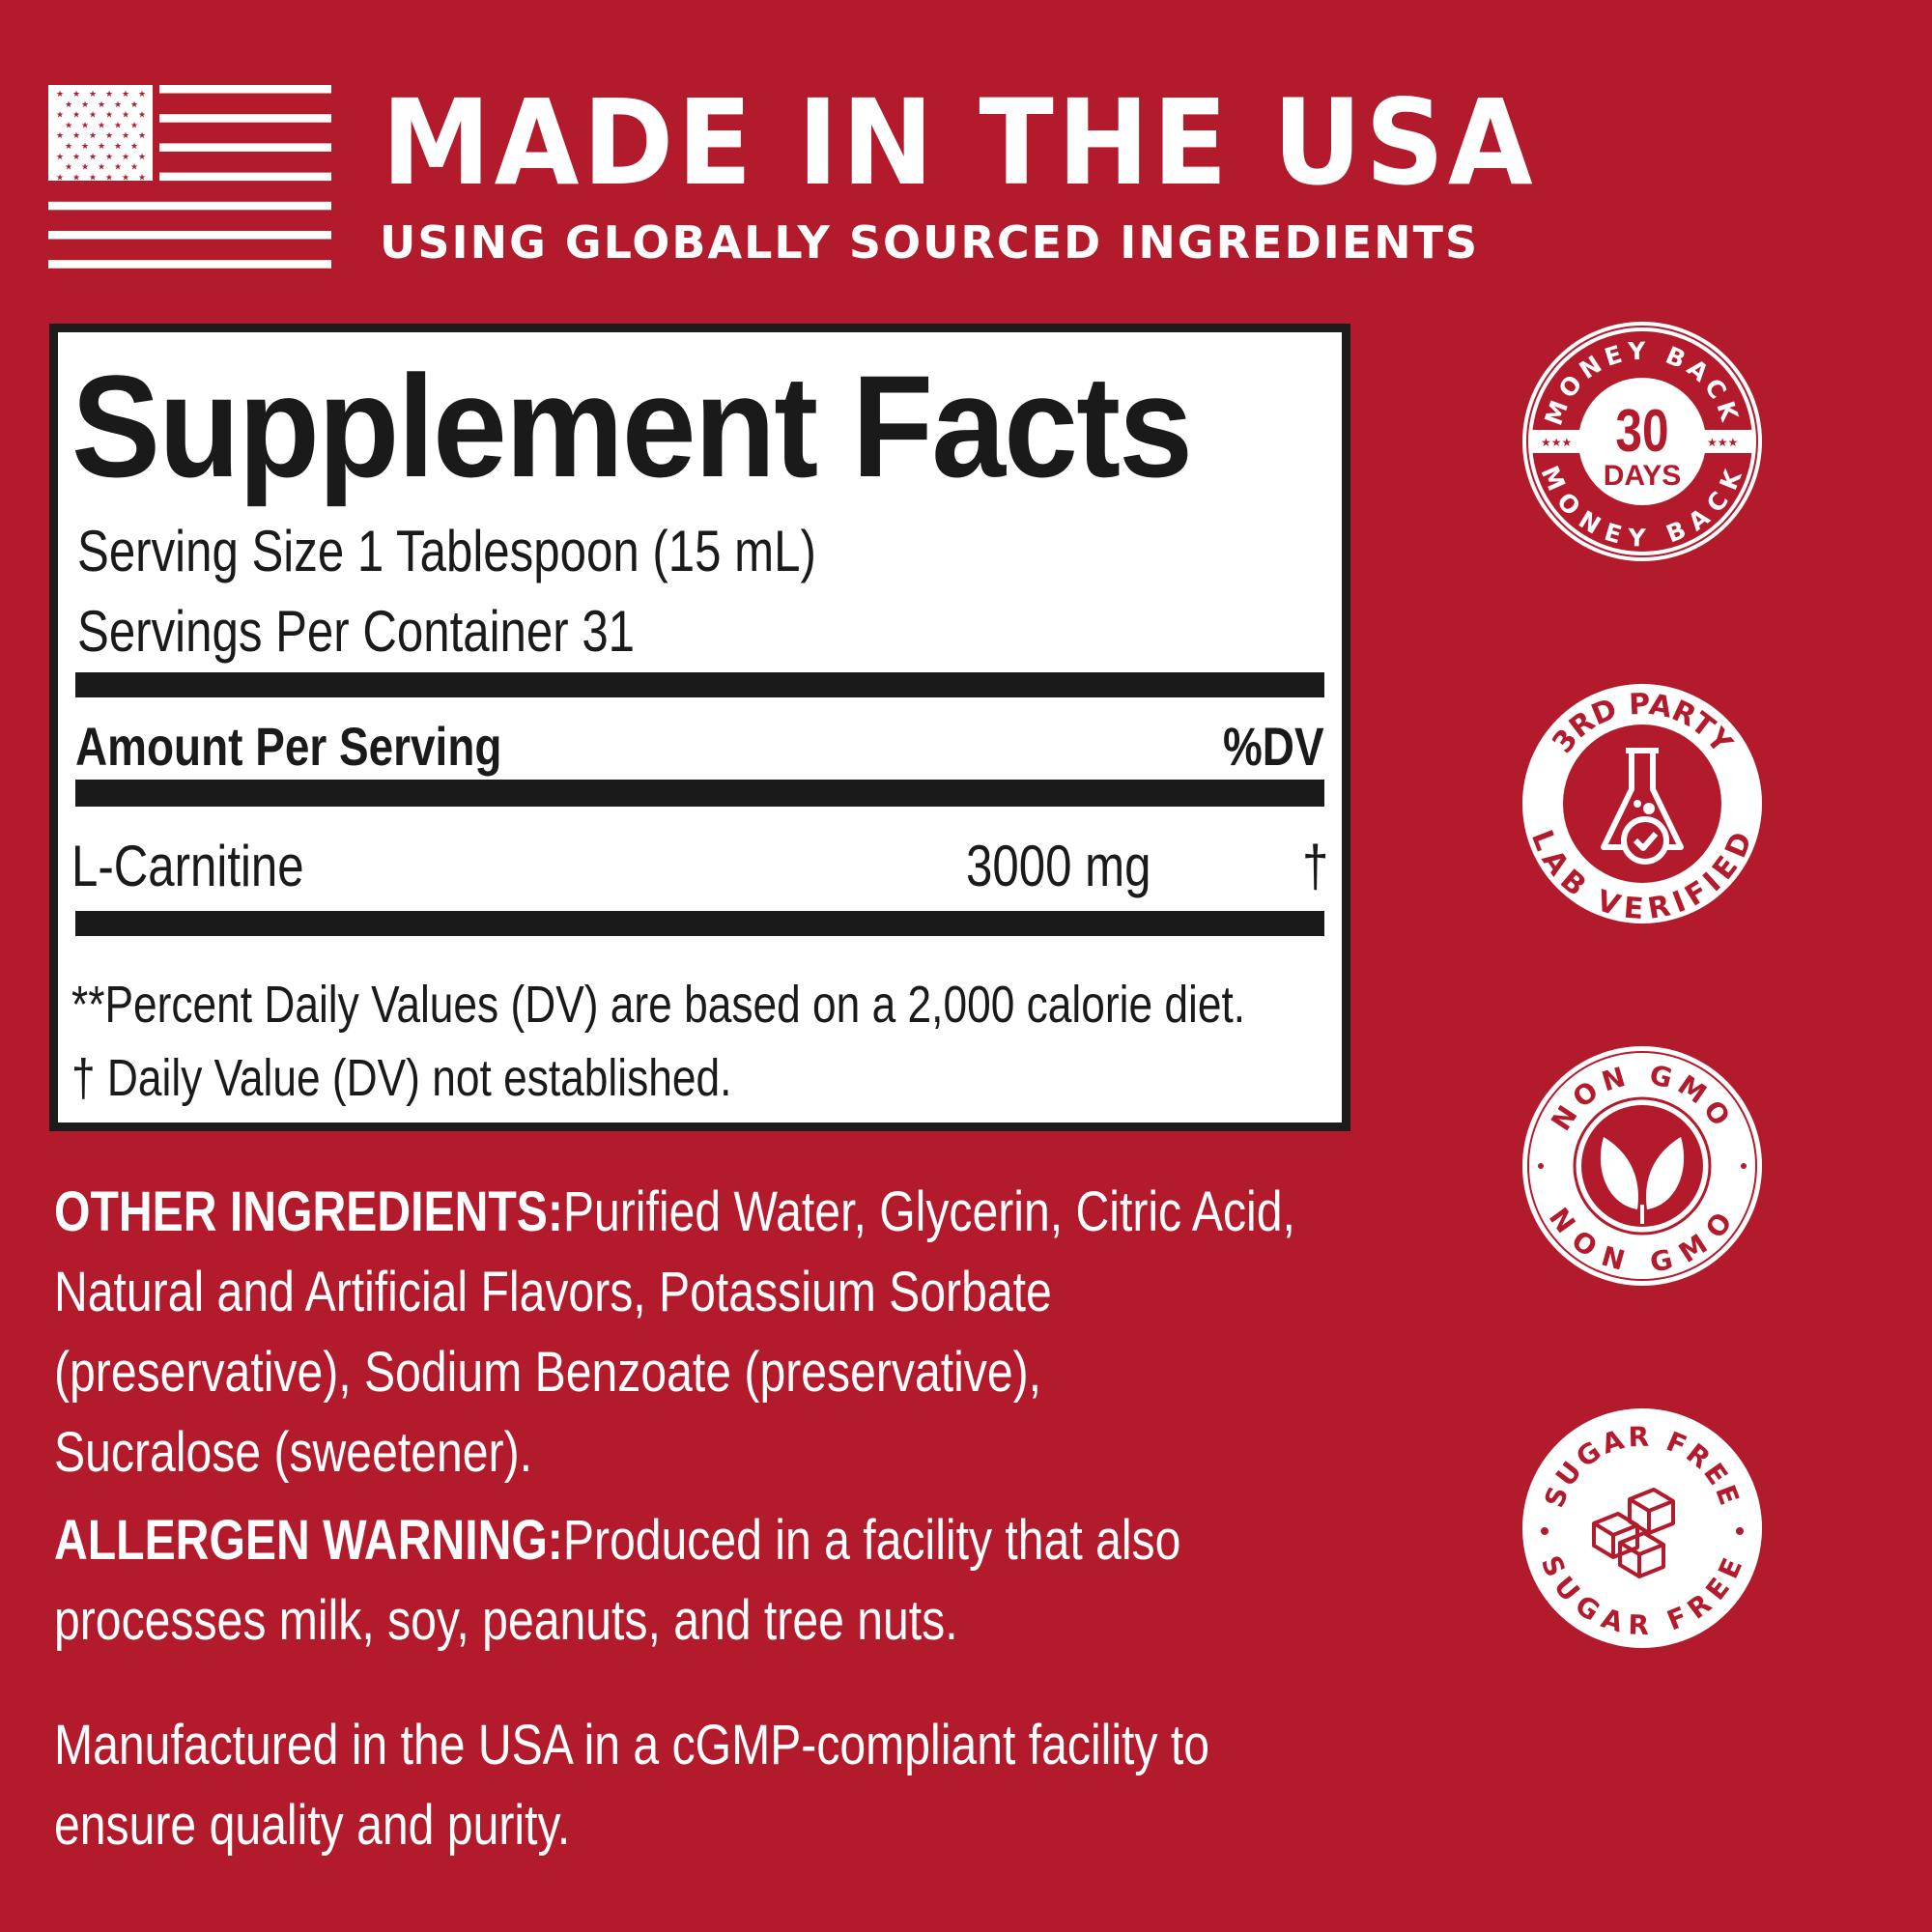  What do you see at coordinates (1642, 1180) in the screenshot?
I see `leaf-icon` at bounding box center [1642, 1180].